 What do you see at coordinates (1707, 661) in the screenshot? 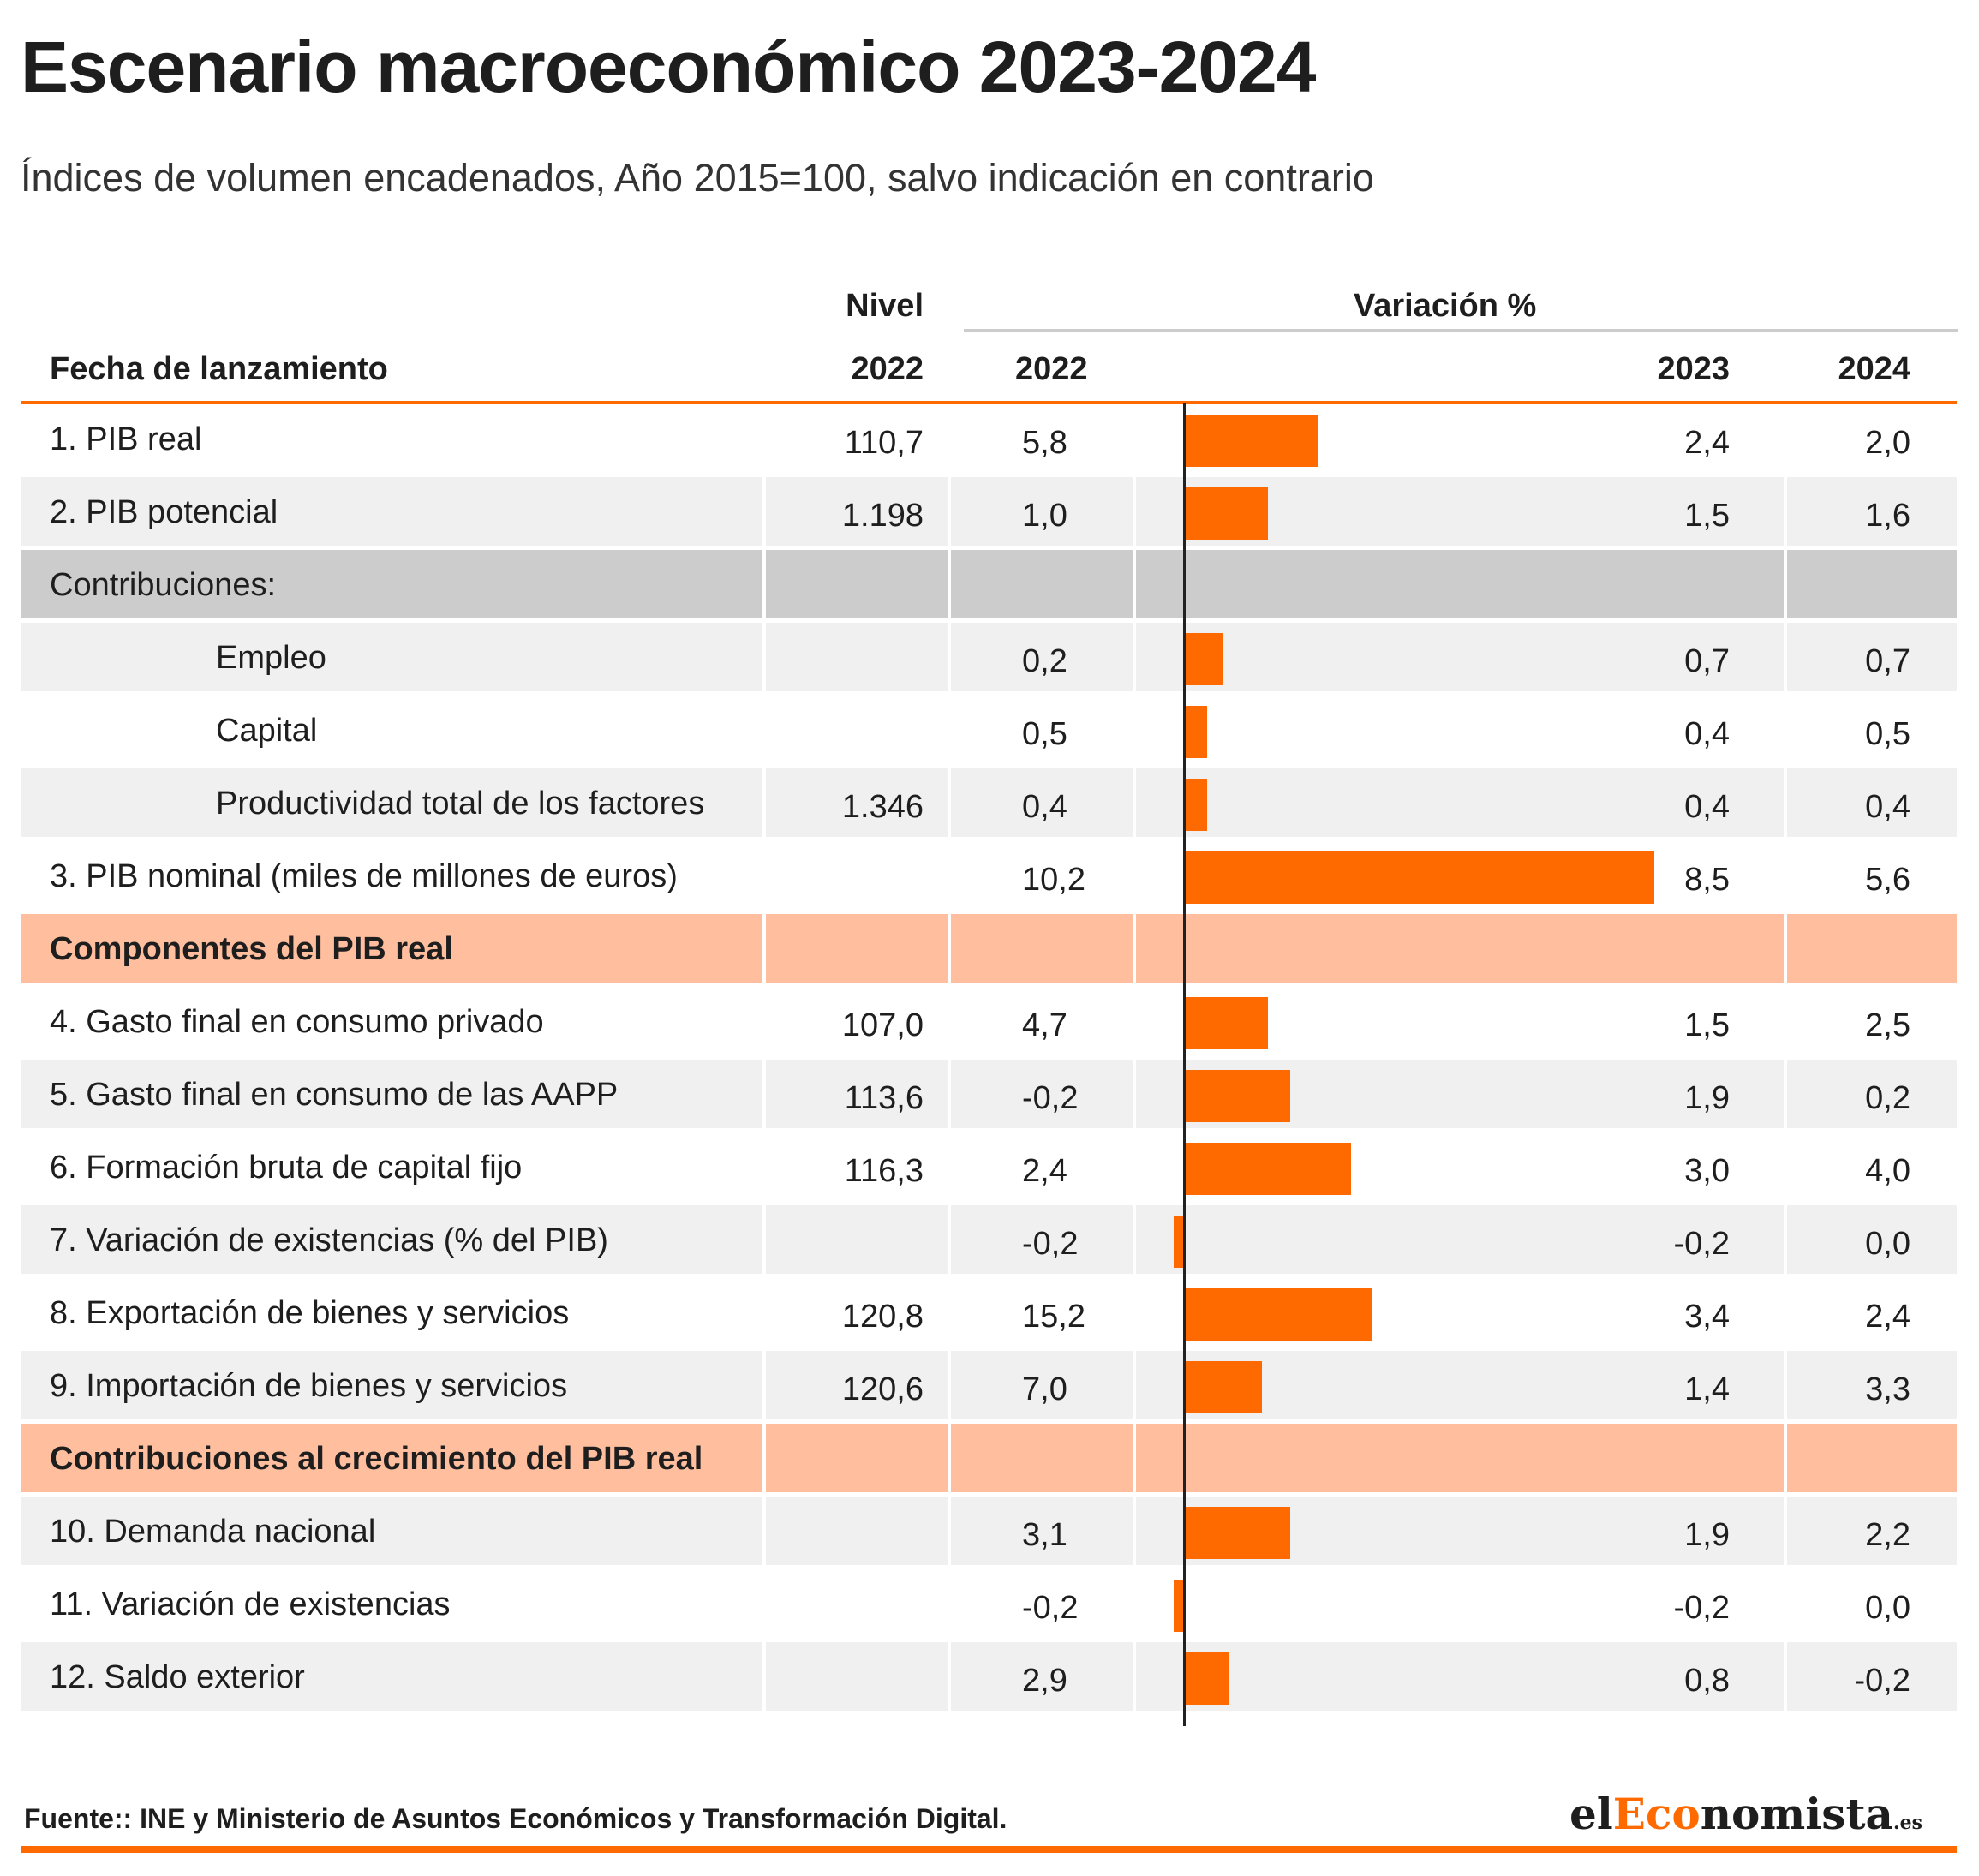
I see `variacion-2023-value: 0,7` at bounding box center [1707, 661].